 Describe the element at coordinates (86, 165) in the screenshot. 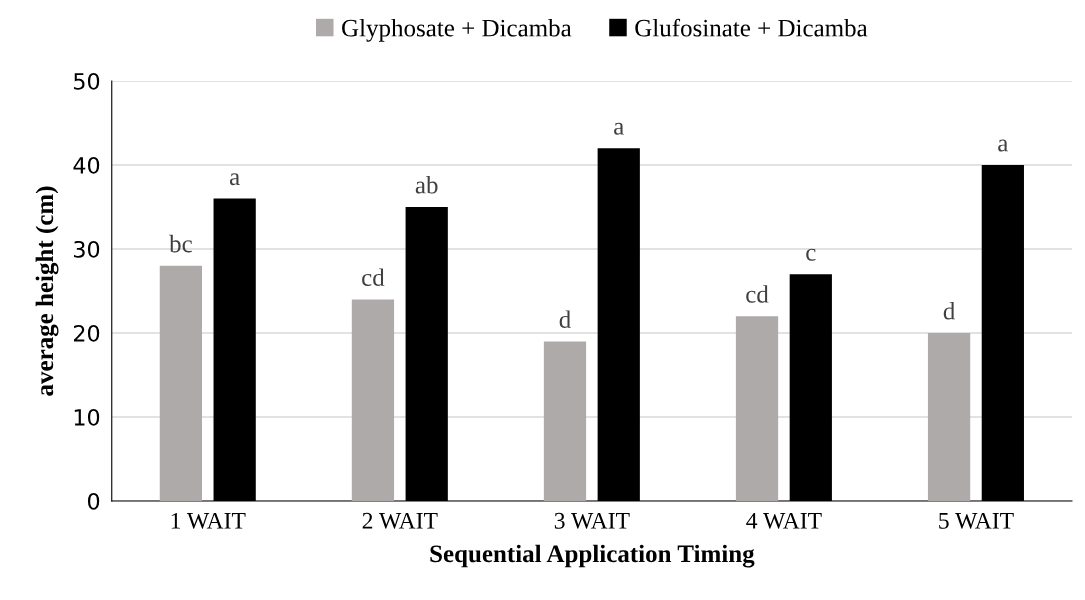

I see `y-tick-label: 40` at that location.